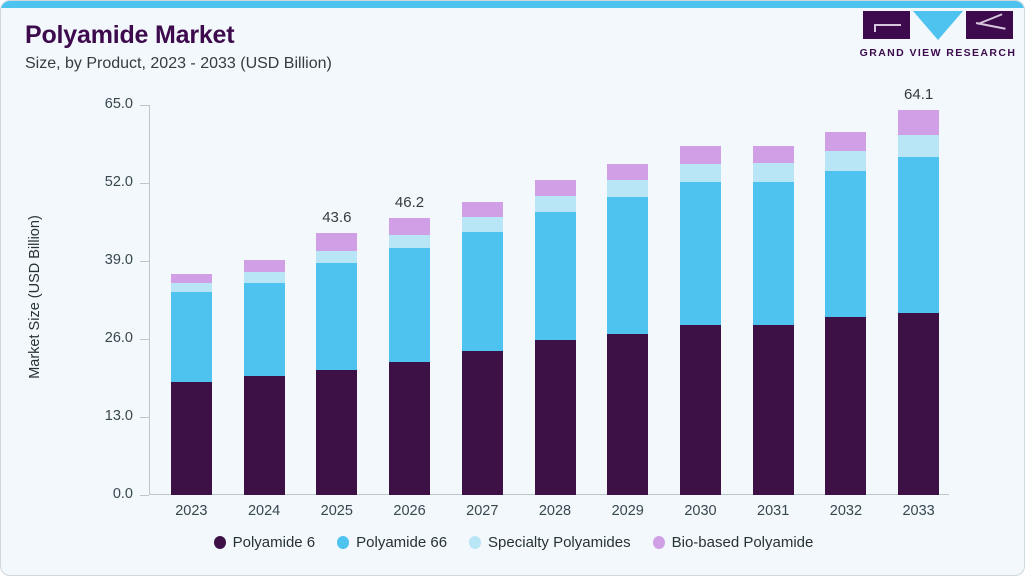  I want to click on bar-group: 2031, so click(773, 312).